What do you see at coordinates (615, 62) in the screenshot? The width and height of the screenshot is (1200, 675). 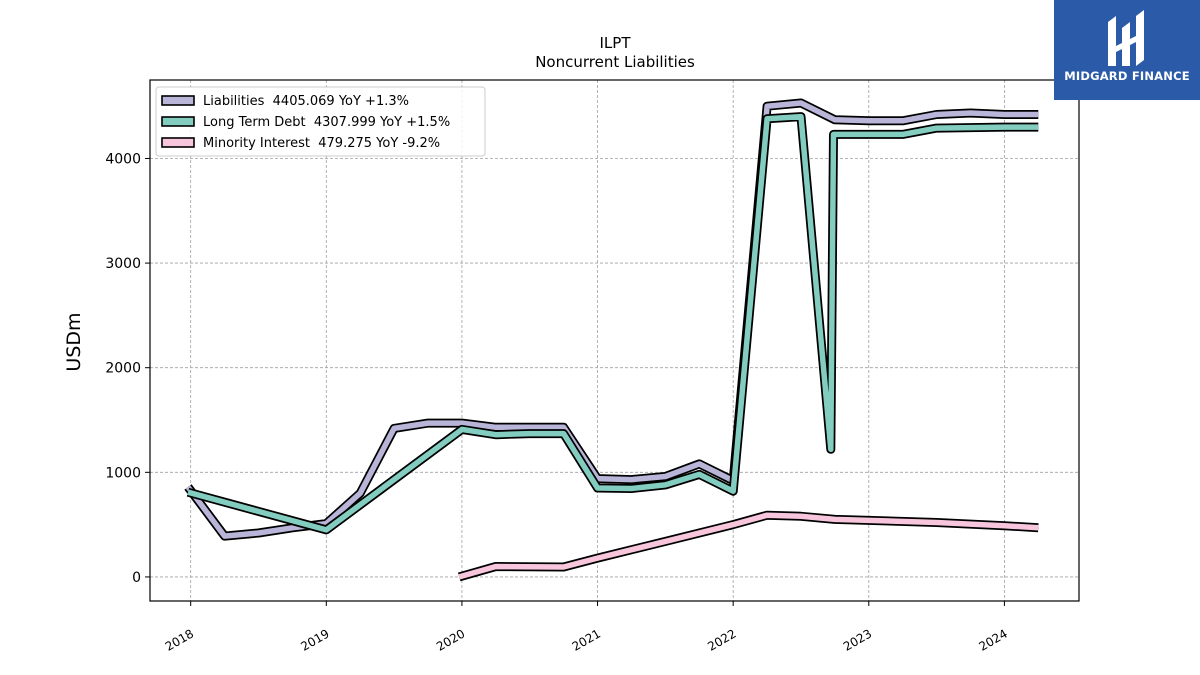 I see `chart-subtitle: Noncurrent Liabilities` at bounding box center [615, 62].